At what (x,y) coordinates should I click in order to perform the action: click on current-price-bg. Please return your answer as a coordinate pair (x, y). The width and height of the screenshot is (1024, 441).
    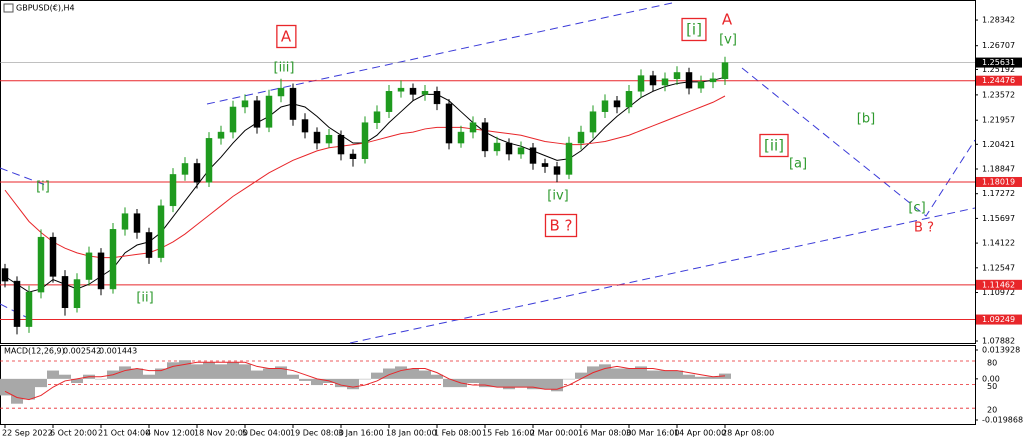
    Looking at the image, I should click on (999, 62).